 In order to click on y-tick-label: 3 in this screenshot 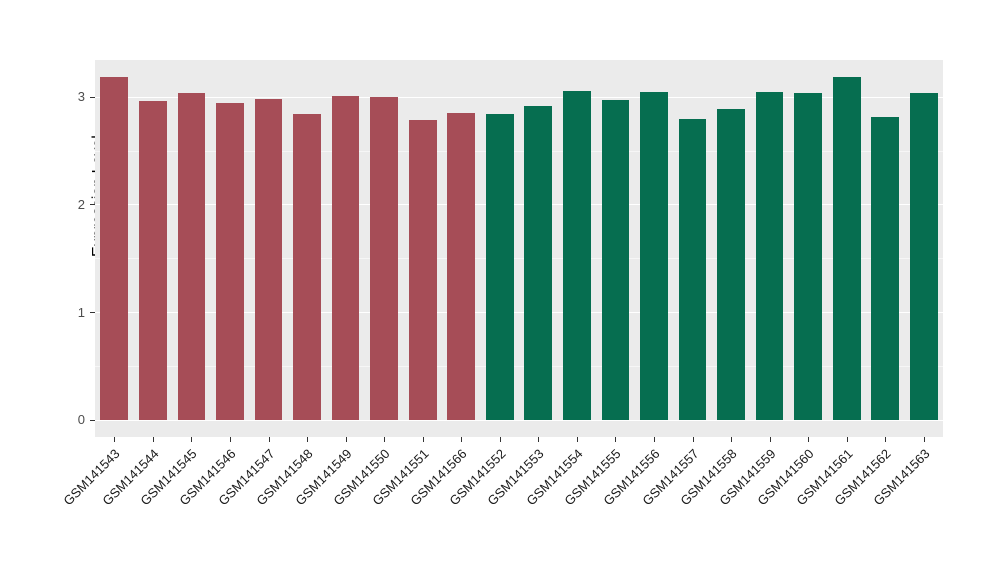, I will do `click(81, 97)`.